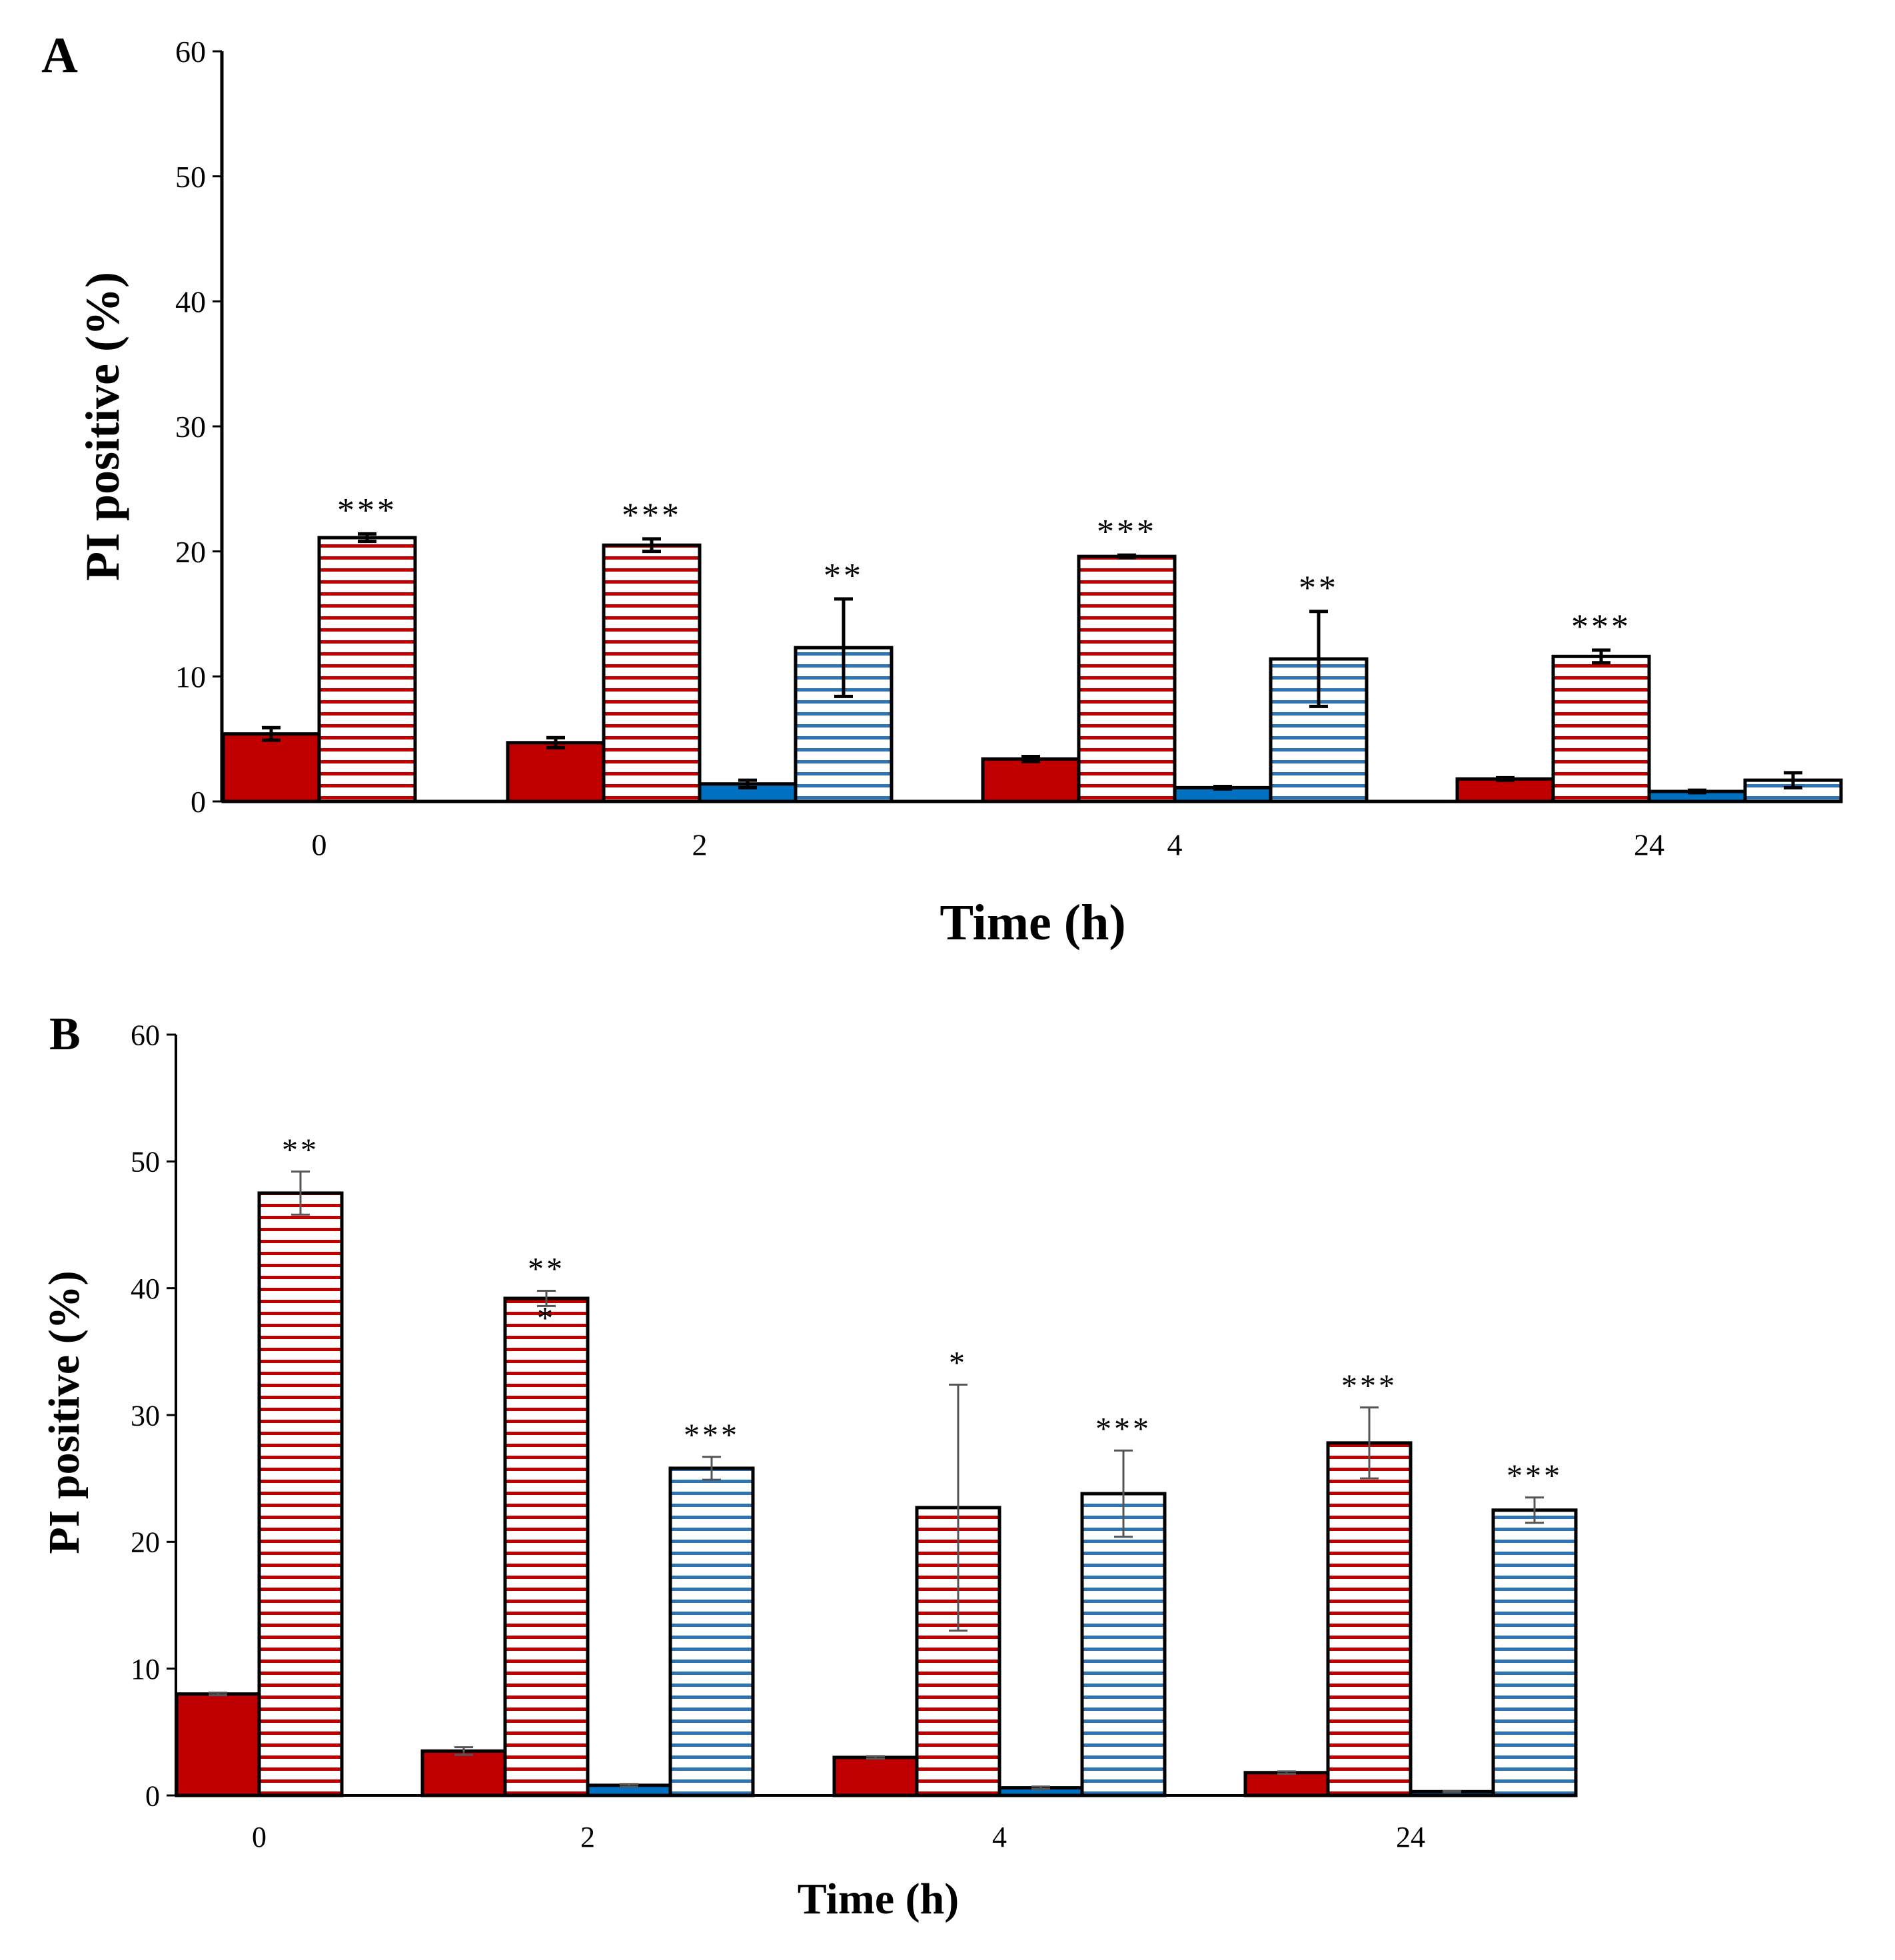 The width and height of the screenshot is (1895, 1960). I want to click on panel-label: A, so click(59, 55).